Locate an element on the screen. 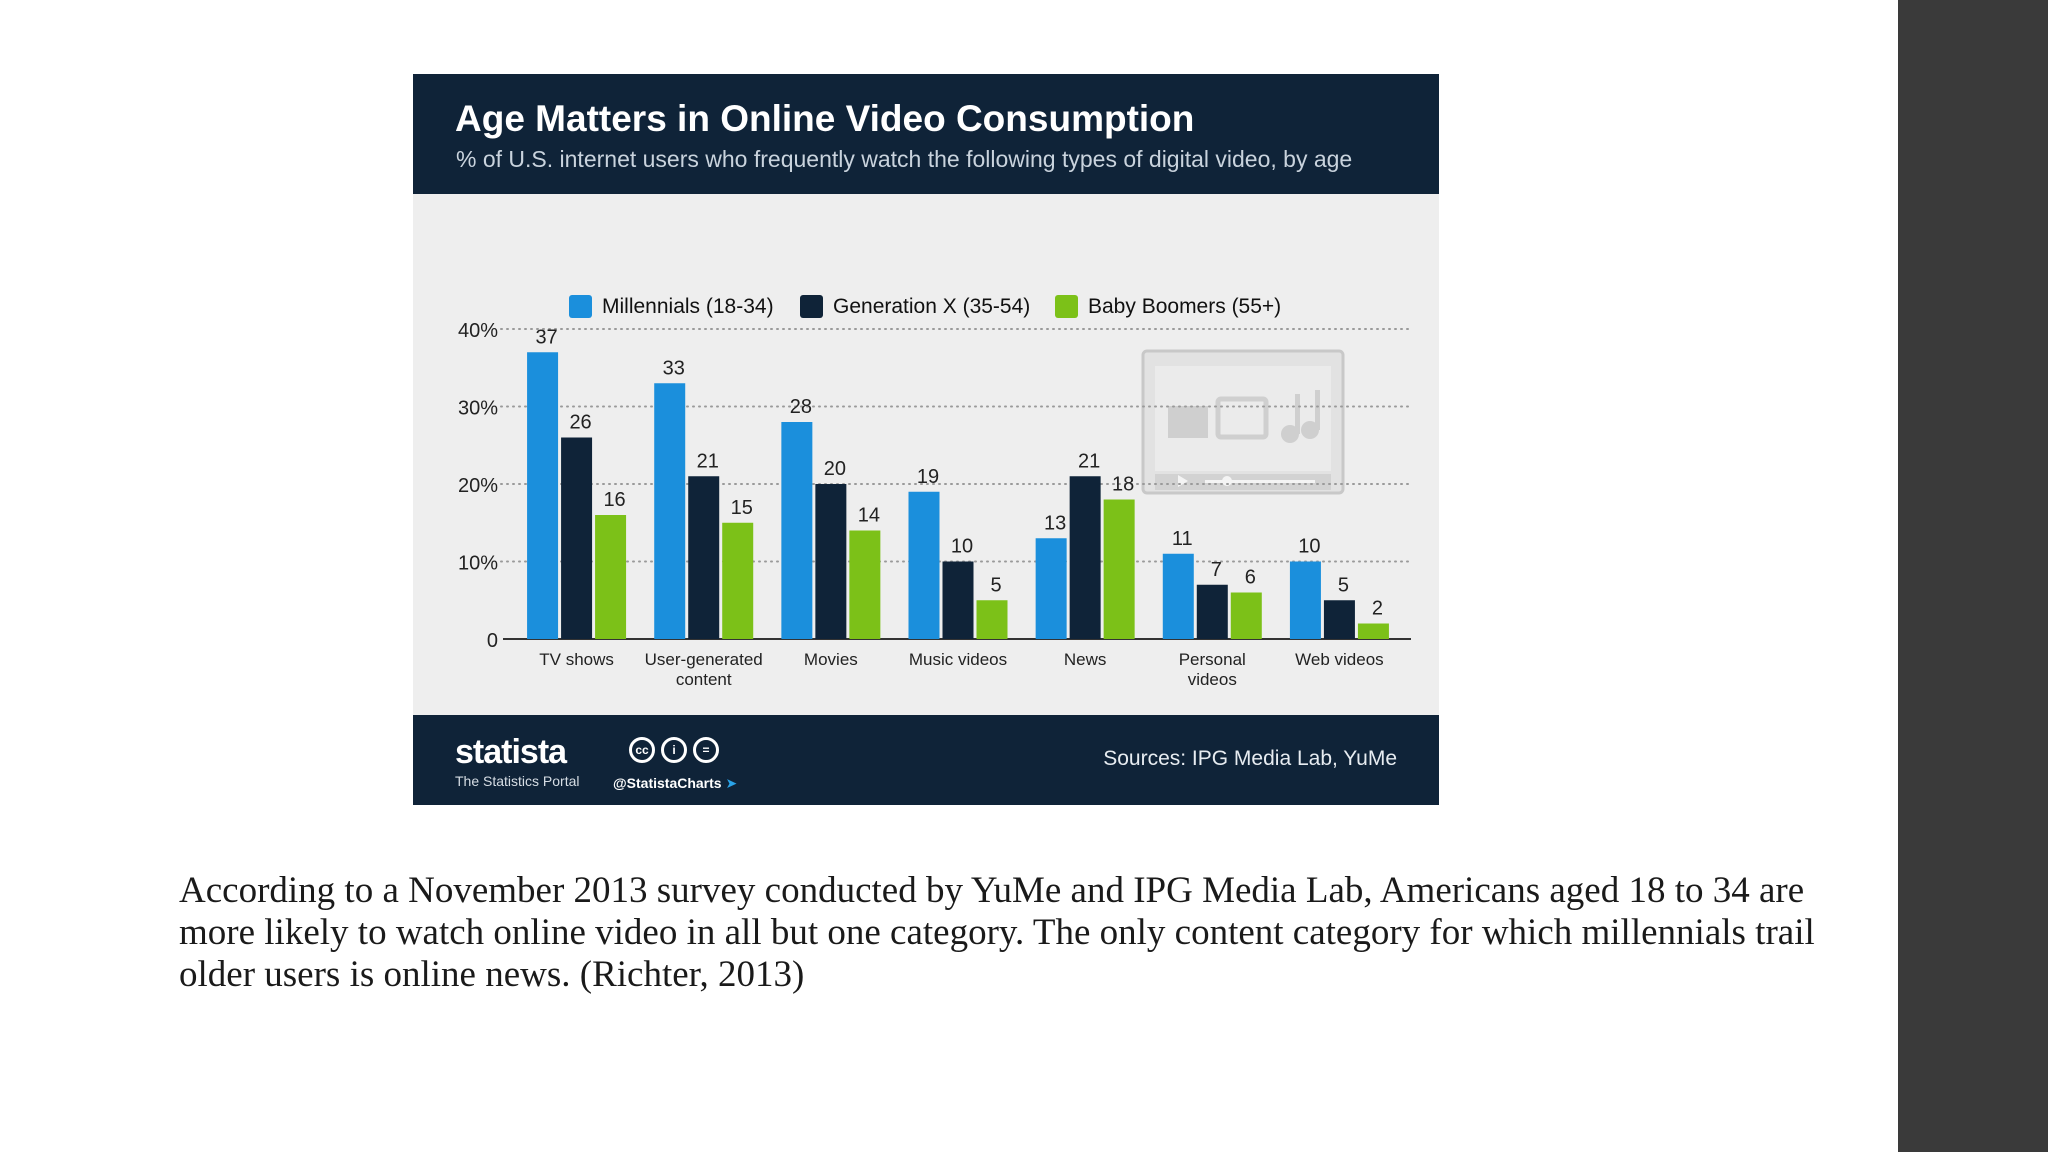  twitter-handle: @StatistaCharts ➤ is located at coordinates (675, 783).